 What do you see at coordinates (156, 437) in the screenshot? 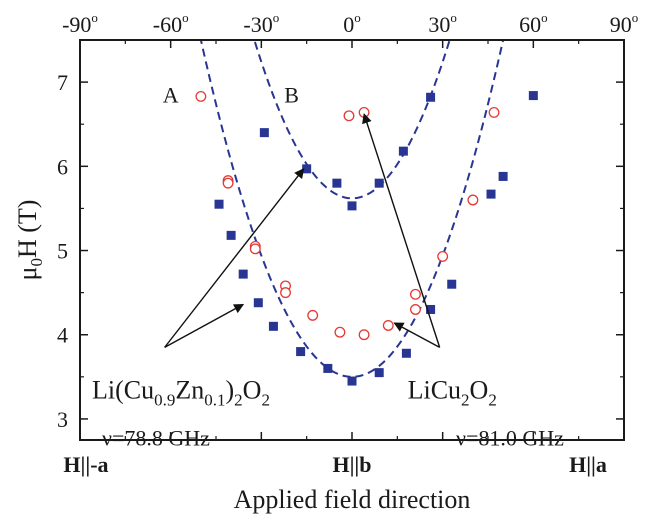
I see `annotation-freq-liznco: ν=78.8 GHz` at bounding box center [156, 437].